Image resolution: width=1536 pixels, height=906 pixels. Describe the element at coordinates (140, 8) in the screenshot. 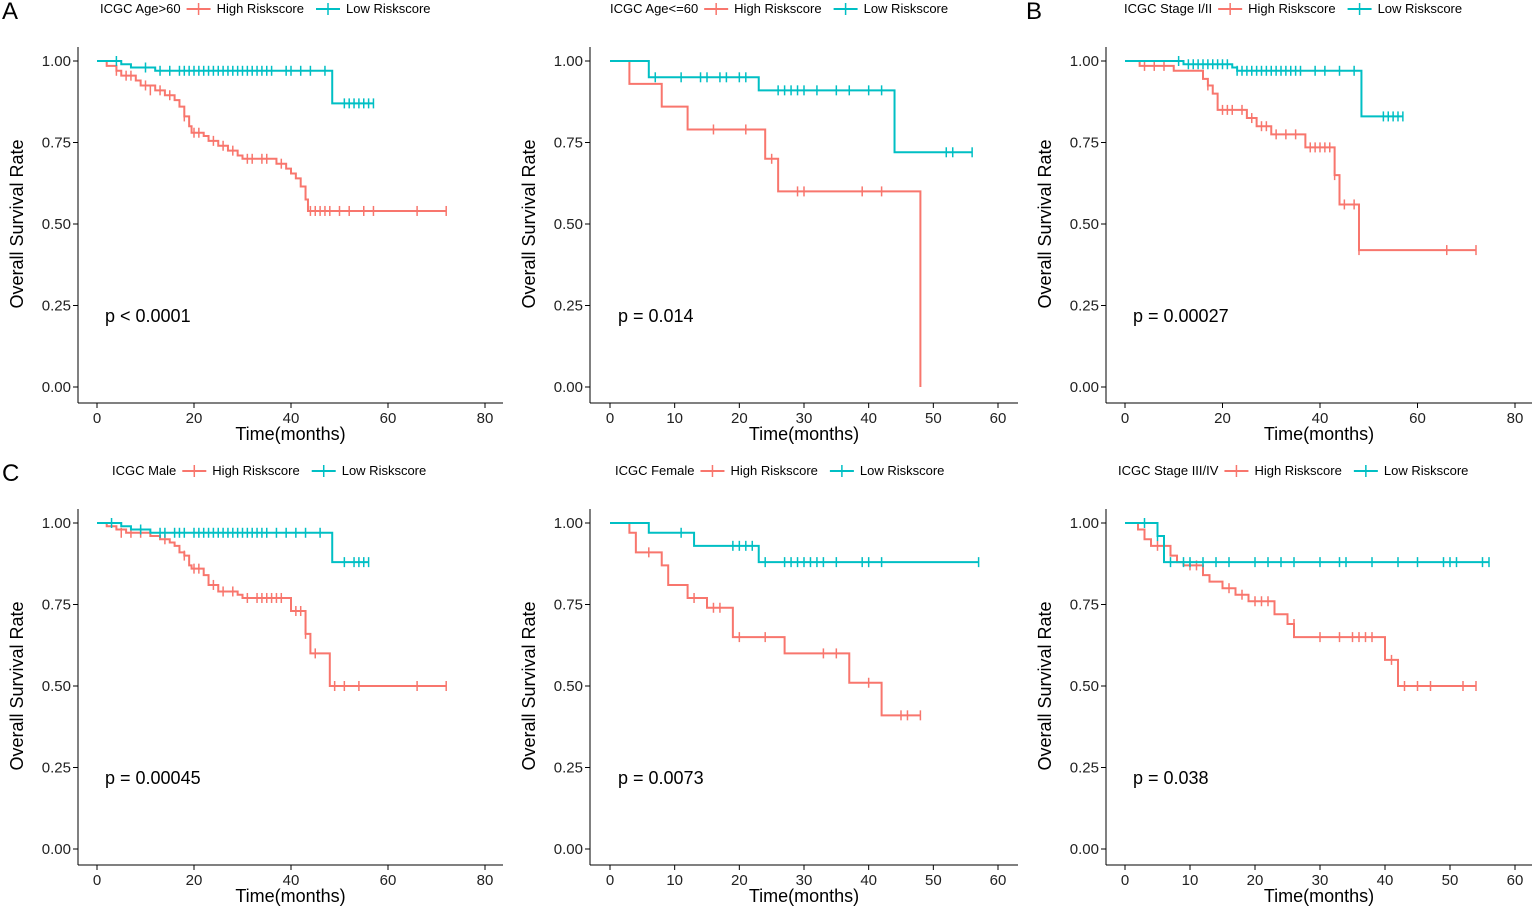

I see `legend-title: ICGC Age>60` at that location.